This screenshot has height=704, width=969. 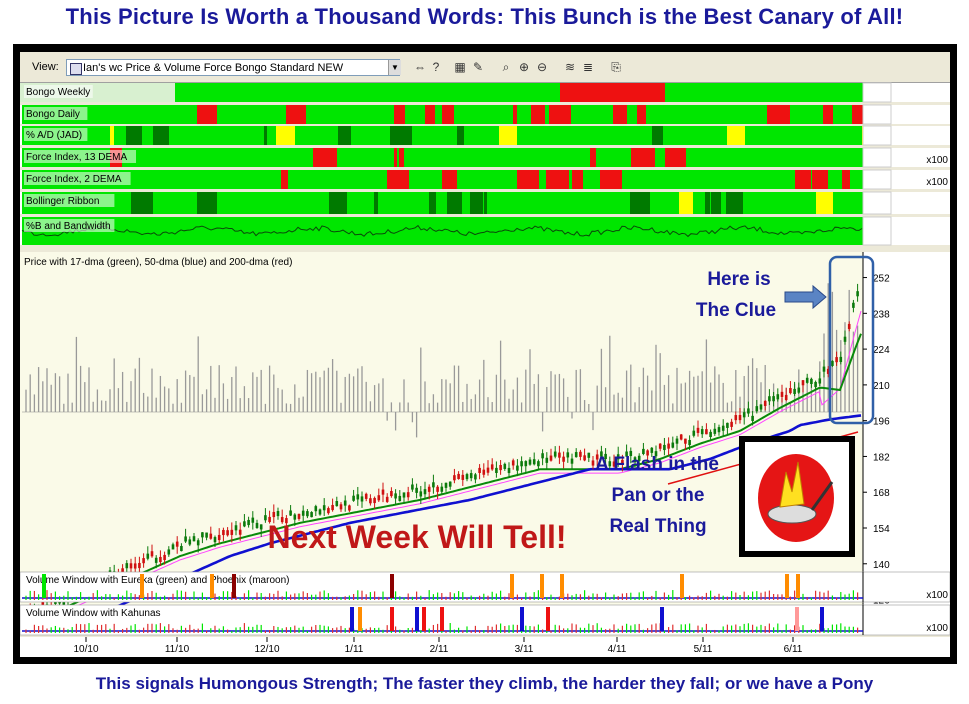 What do you see at coordinates (394, 67) in the screenshot?
I see `chevron-down-icon: ▼` at bounding box center [394, 67].